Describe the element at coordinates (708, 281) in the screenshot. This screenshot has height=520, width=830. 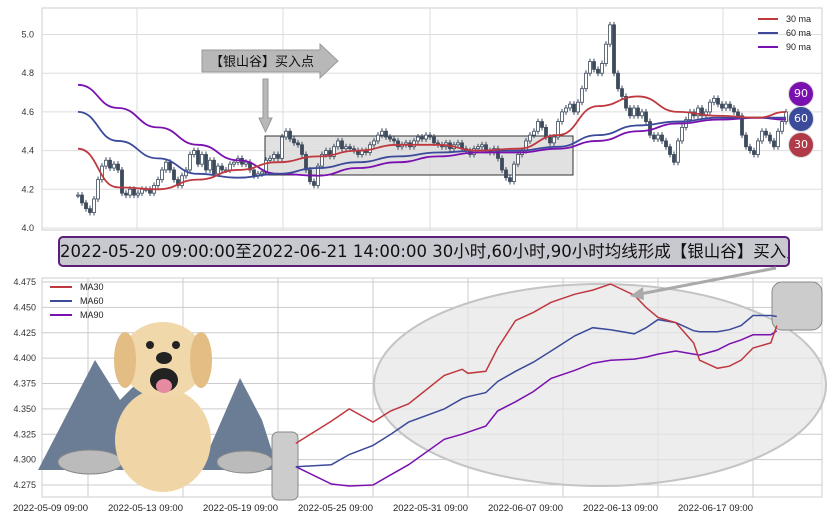
I see `pointer-arrow` at that location.